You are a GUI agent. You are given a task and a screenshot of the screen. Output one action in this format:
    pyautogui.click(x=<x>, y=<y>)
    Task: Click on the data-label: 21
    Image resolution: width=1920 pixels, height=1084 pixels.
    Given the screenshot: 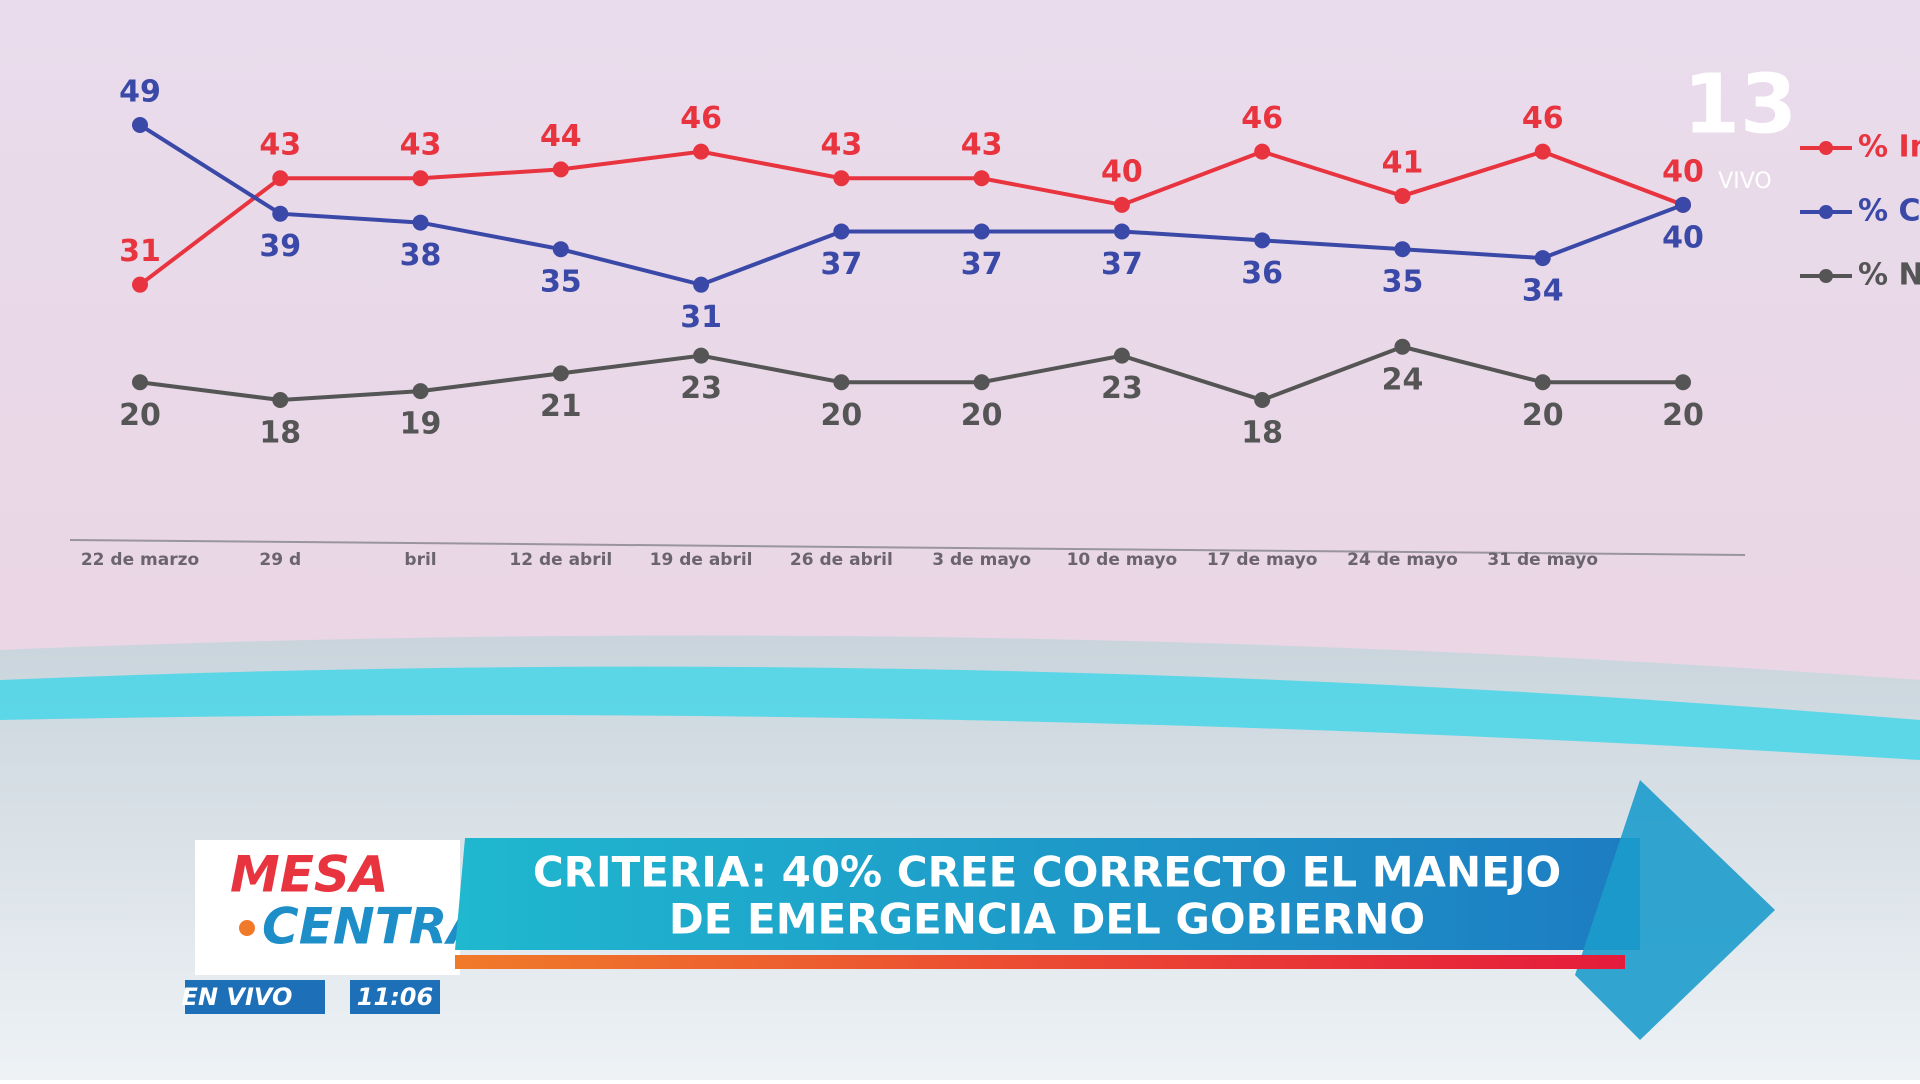 What is the action you would take?
    pyautogui.click(x=561, y=406)
    